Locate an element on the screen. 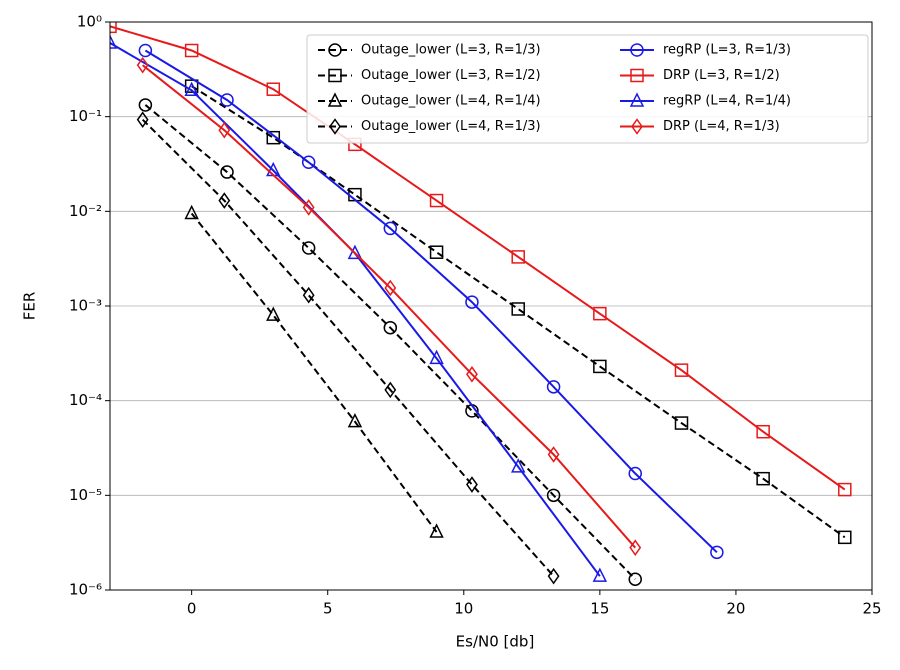 This screenshot has height=670, width=900. legend-label: DRP (L=3, R=1/2) is located at coordinates (721, 75).